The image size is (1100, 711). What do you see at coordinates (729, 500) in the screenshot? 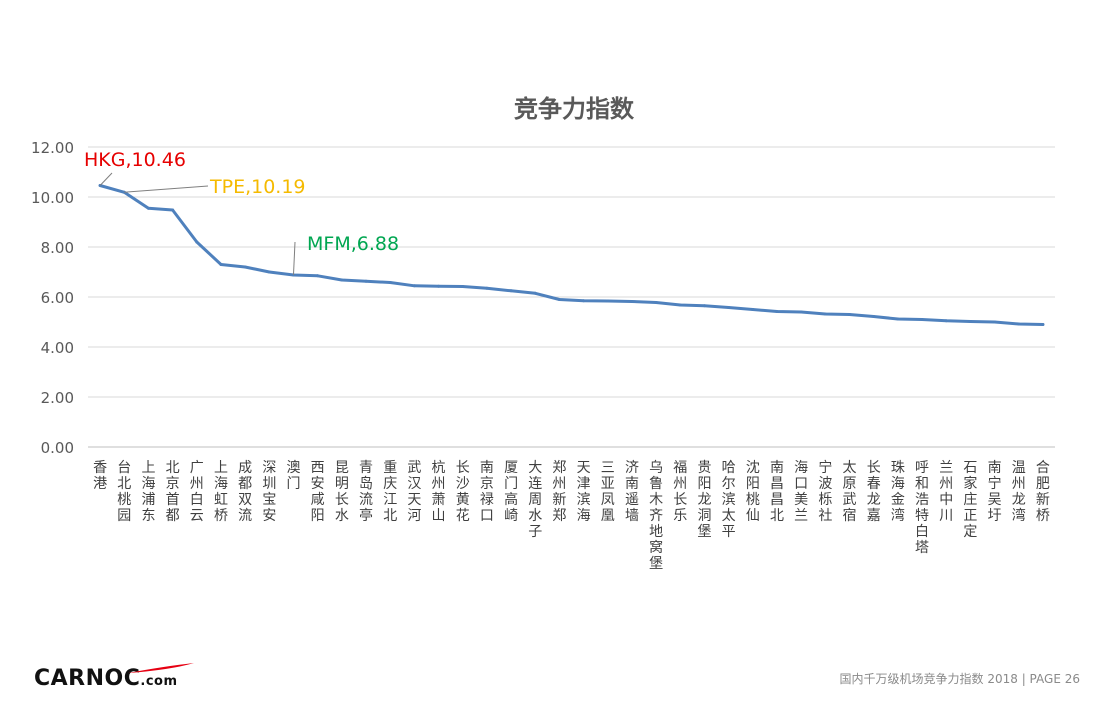
I see `x-tick-label: 哈尔滨太平` at bounding box center [729, 500].